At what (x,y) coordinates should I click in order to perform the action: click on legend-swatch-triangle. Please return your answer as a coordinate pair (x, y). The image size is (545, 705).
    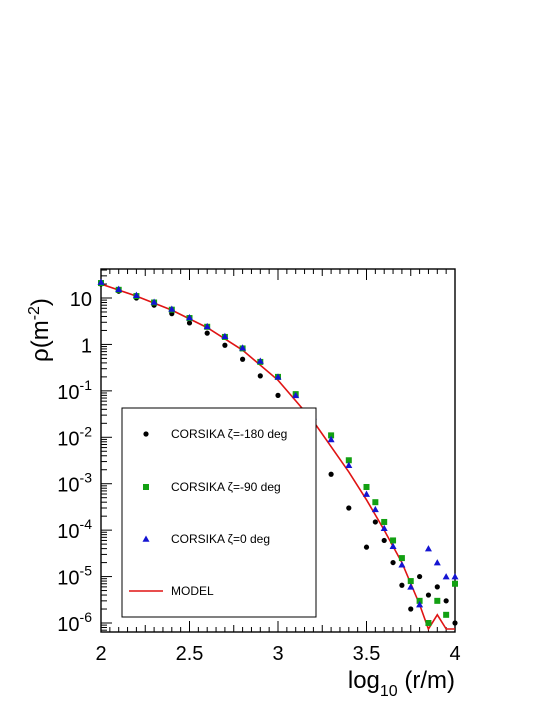
    Looking at the image, I should click on (146, 538).